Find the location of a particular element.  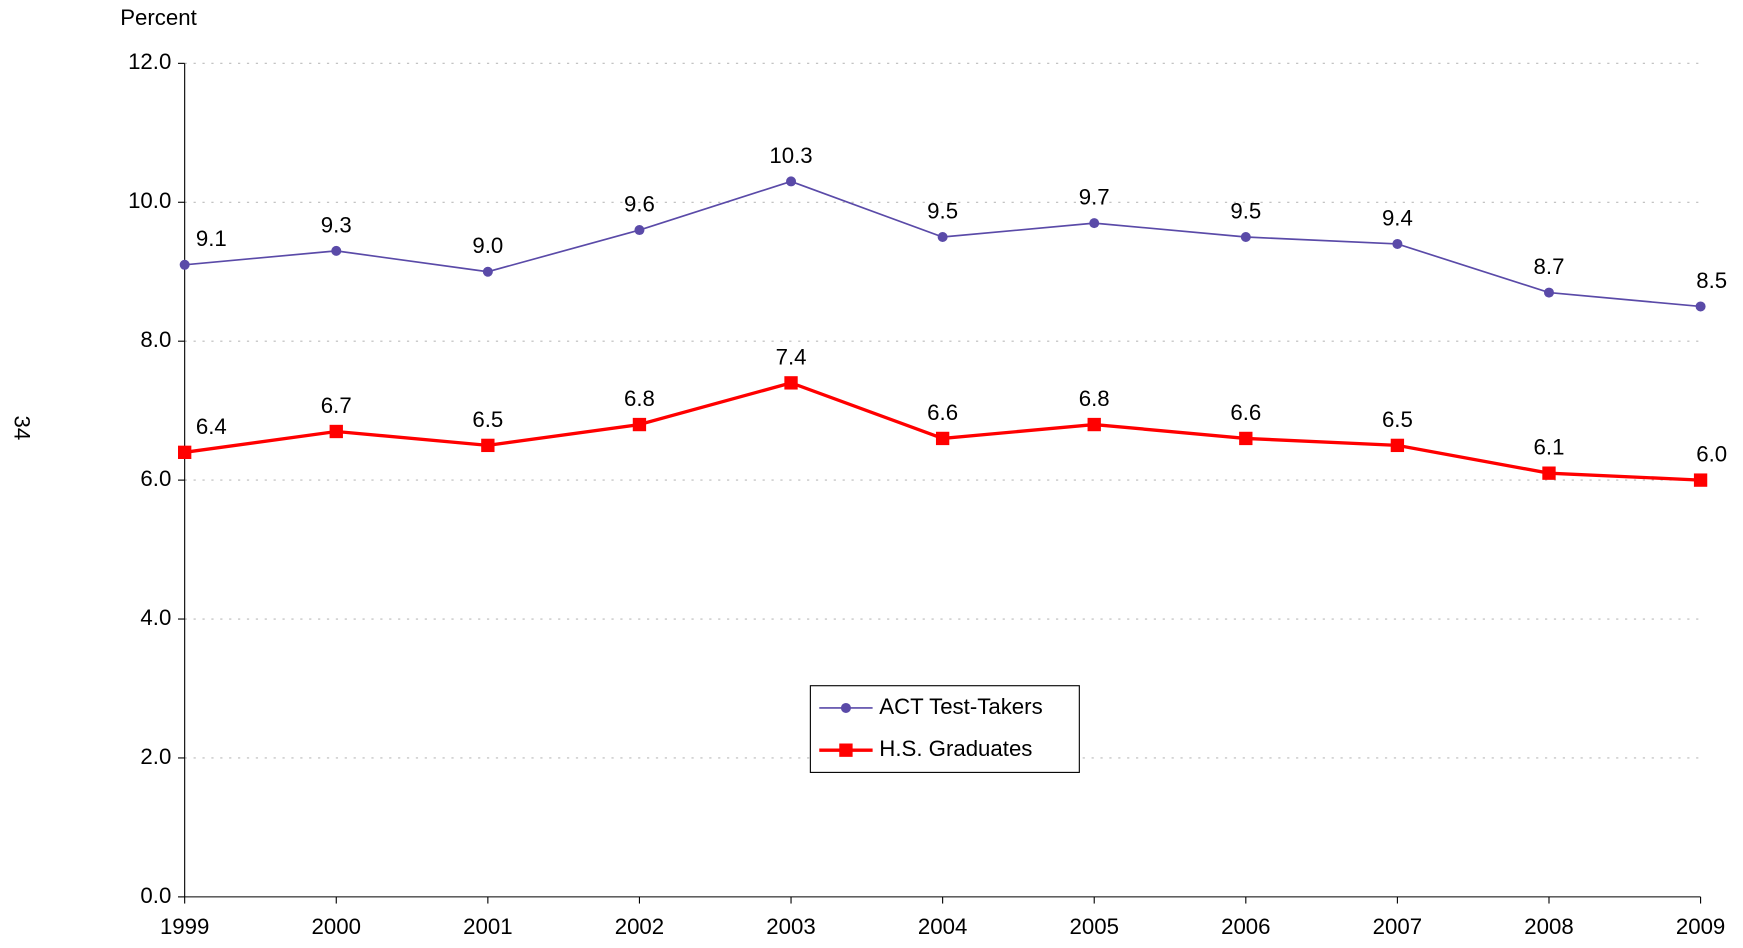

y-tick-label: 8.0 is located at coordinates (155, 339).